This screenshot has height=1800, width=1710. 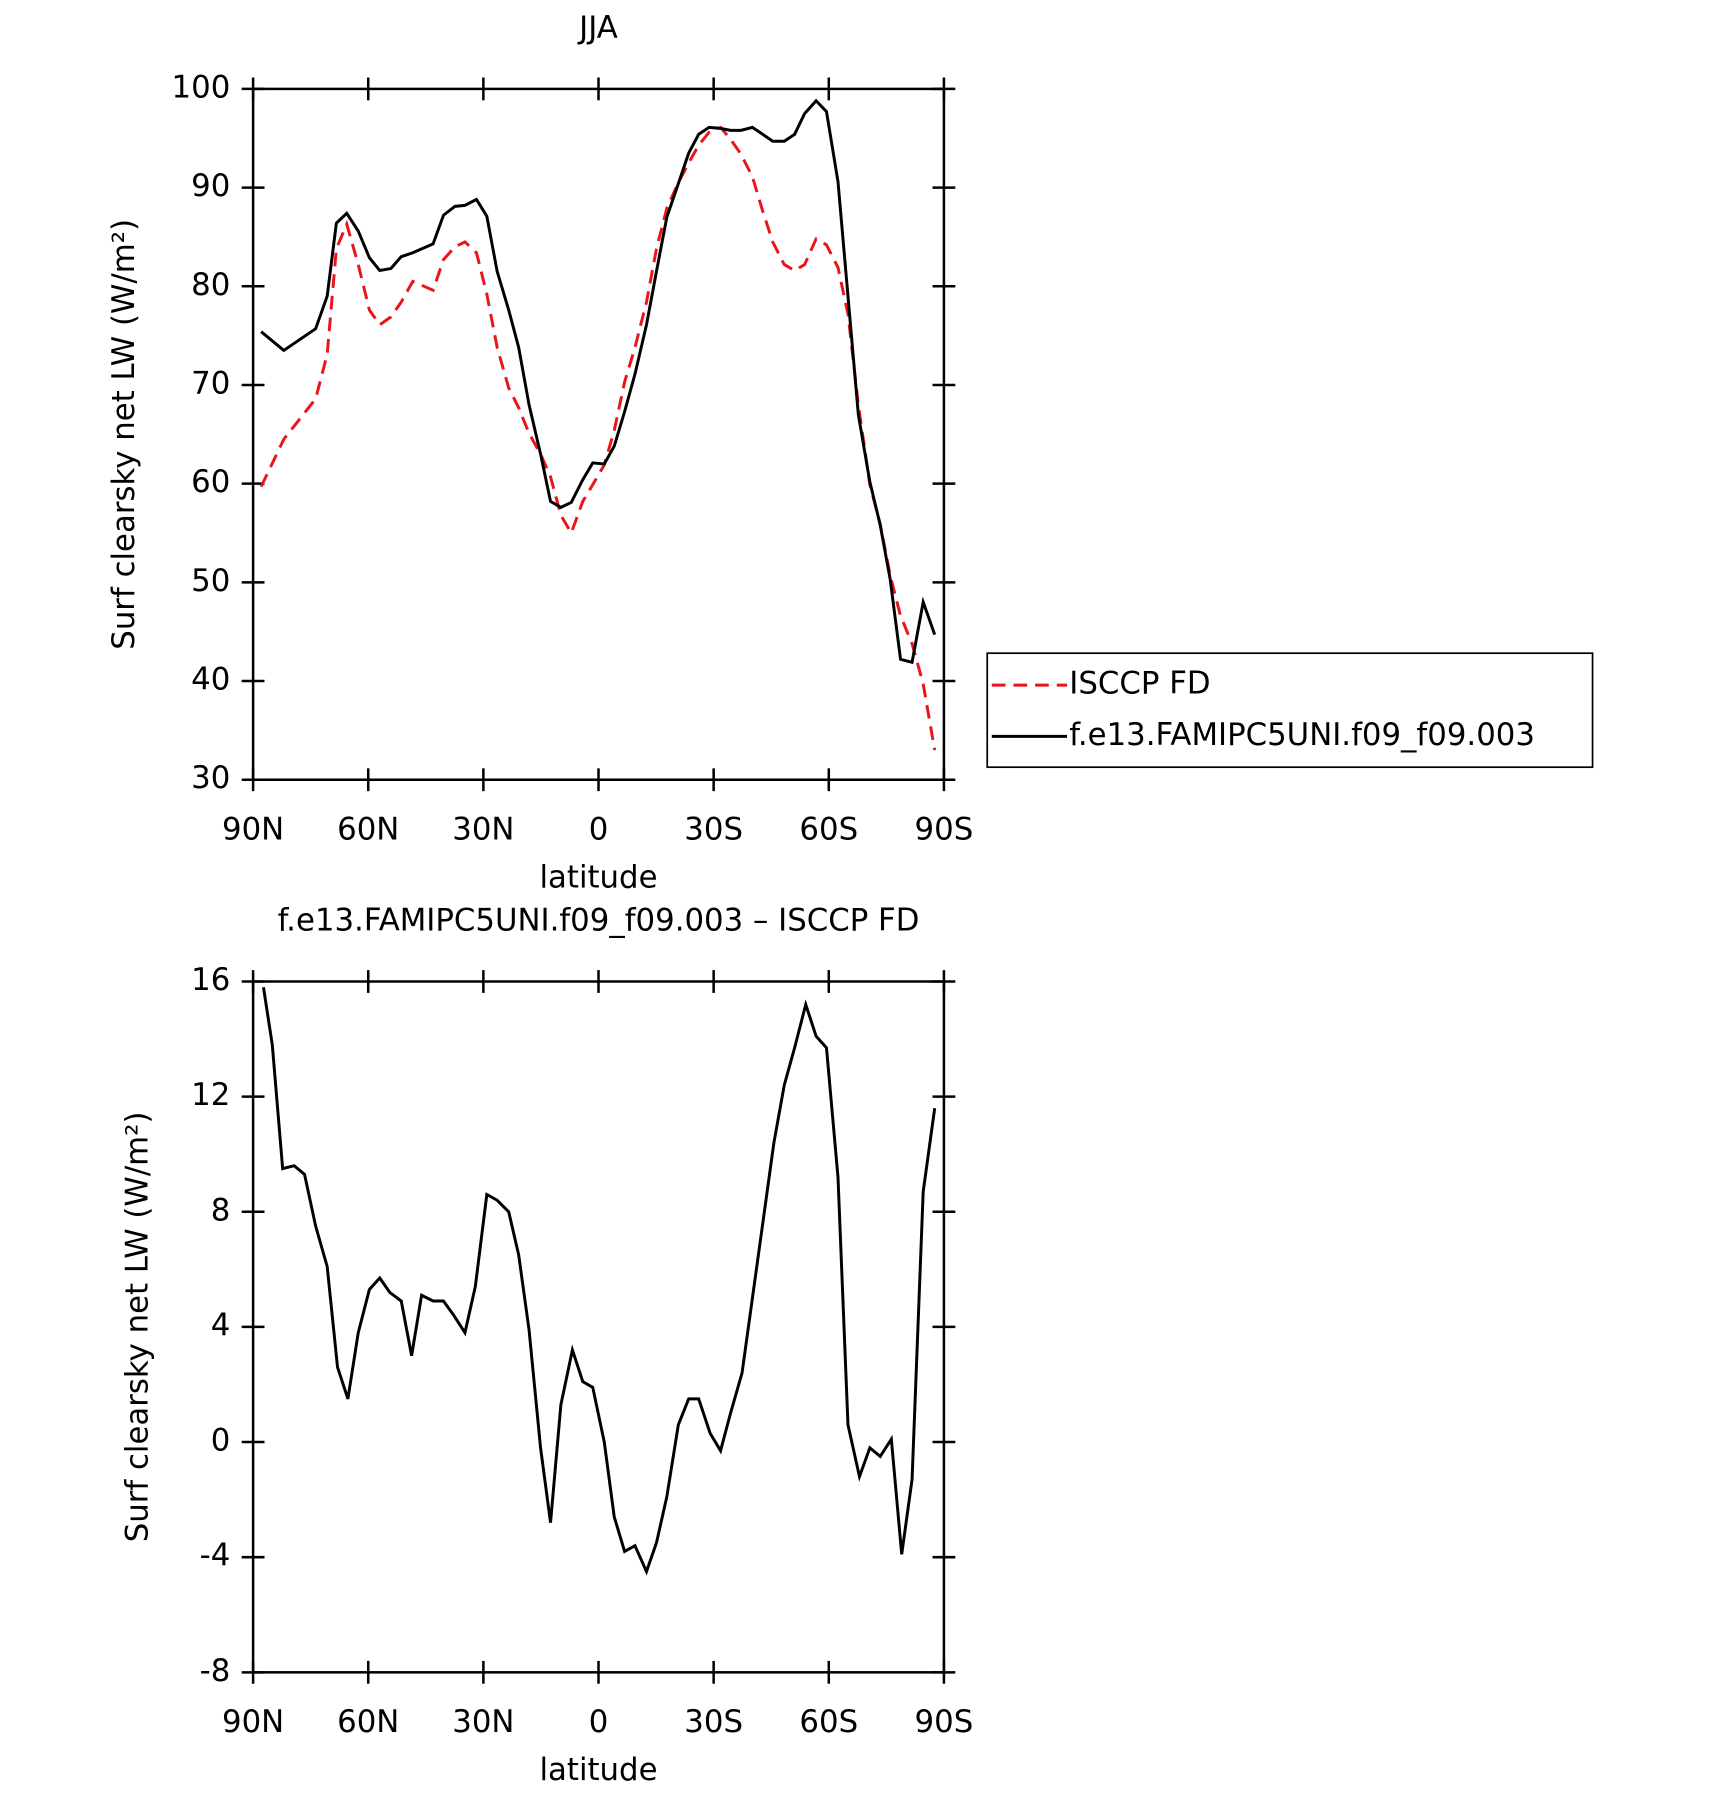 What do you see at coordinates (210, 383) in the screenshot?
I see `y-tick-label: 70` at bounding box center [210, 383].